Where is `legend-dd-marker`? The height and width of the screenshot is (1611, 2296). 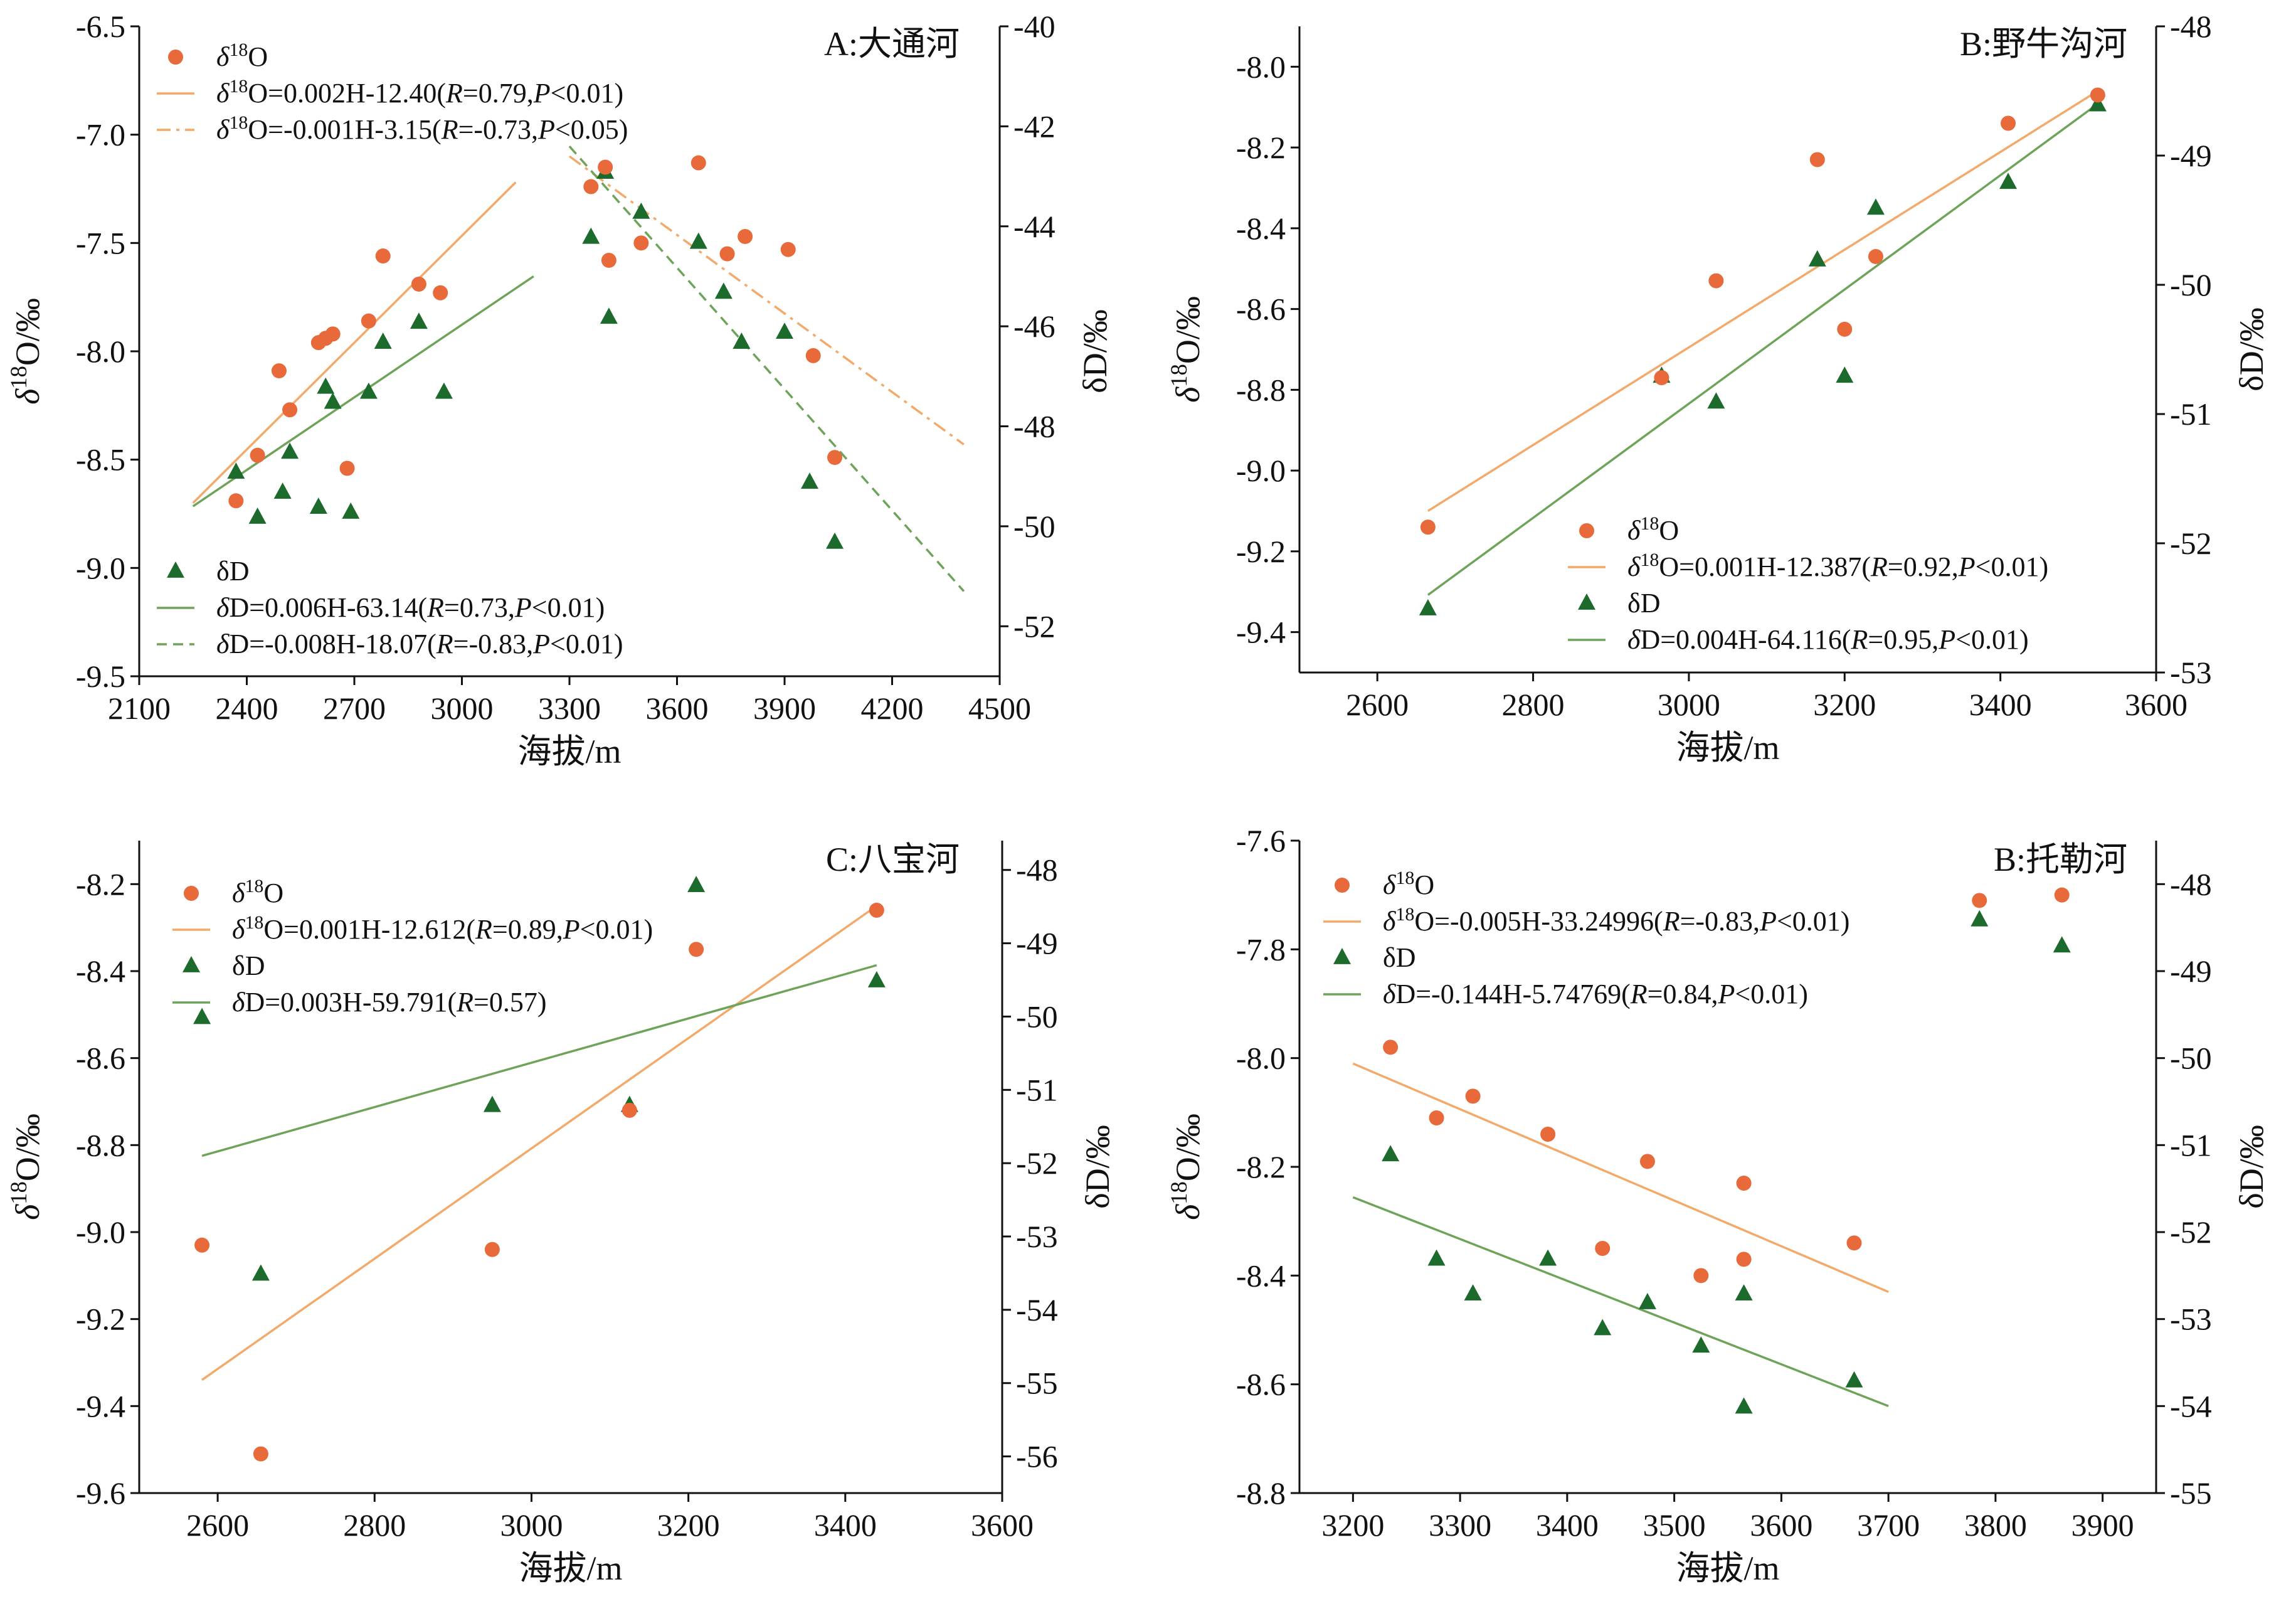
legend-dd-marker is located at coordinates (175, 570).